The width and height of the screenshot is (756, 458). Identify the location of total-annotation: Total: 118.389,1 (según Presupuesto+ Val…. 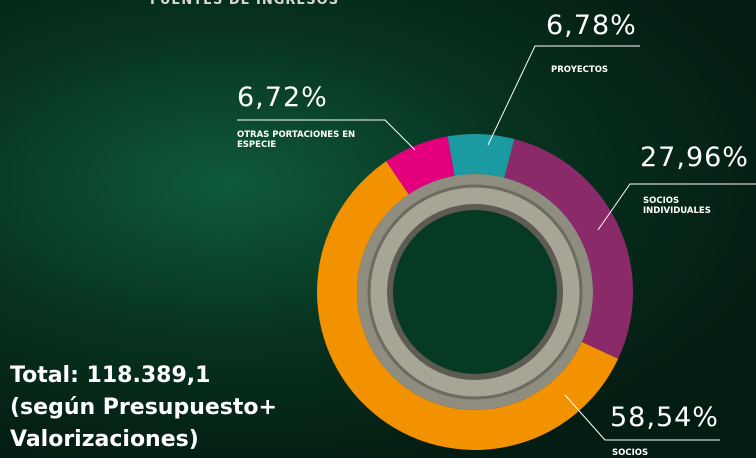
(143, 407).